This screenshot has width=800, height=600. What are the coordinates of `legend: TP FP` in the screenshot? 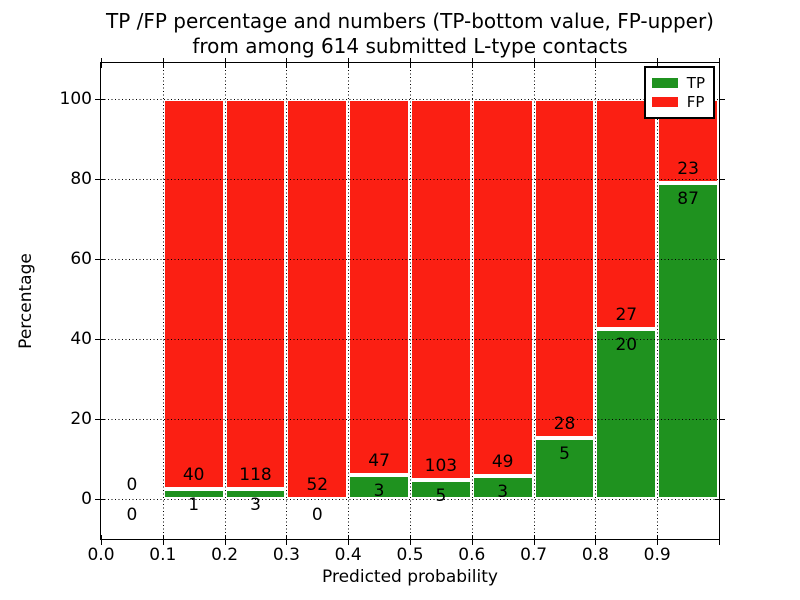 It's located at (679, 92).